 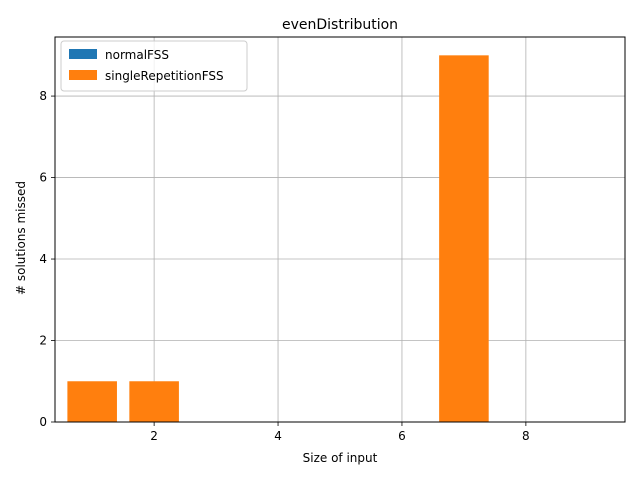 What do you see at coordinates (83, 75) in the screenshot?
I see `legend-swatch-singlerepetitionfss` at bounding box center [83, 75].